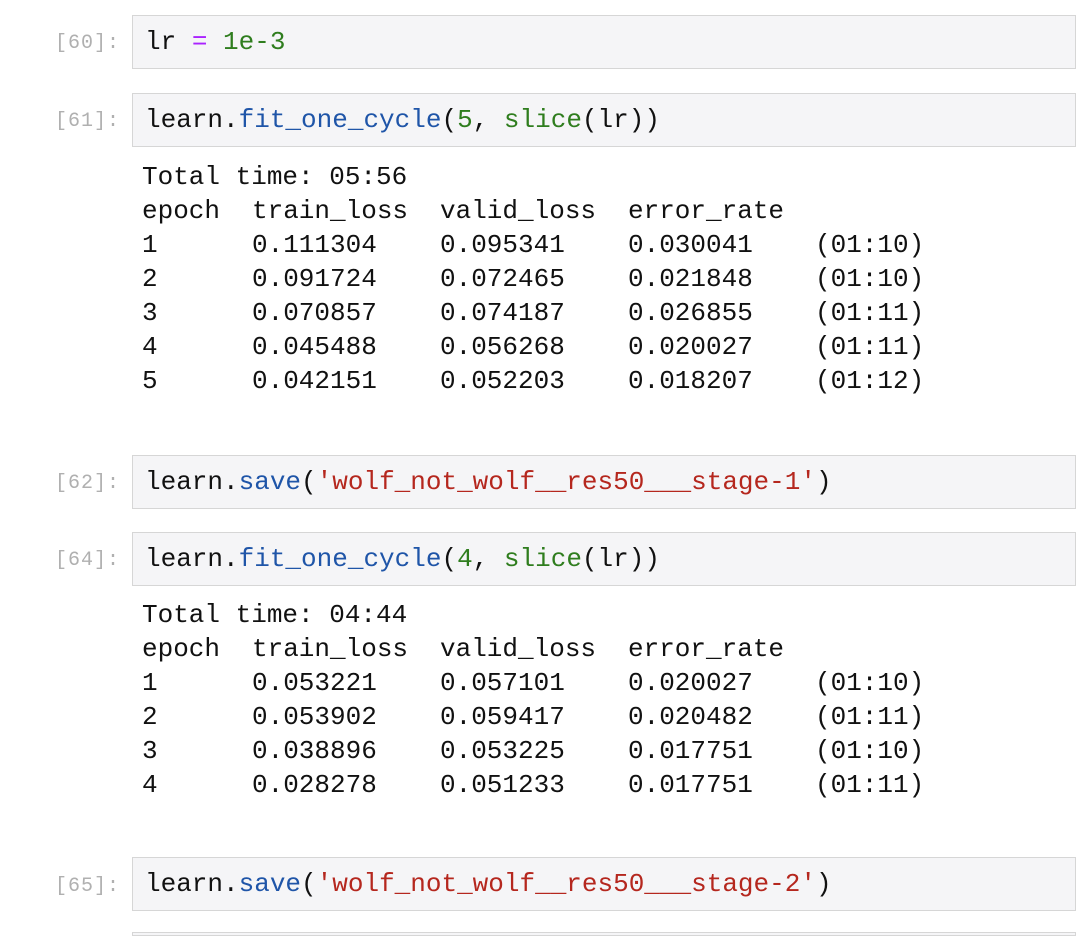  What do you see at coordinates (87, 560) in the screenshot?
I see `cell-prompt: [64]:` at bounding box center [87, 560].